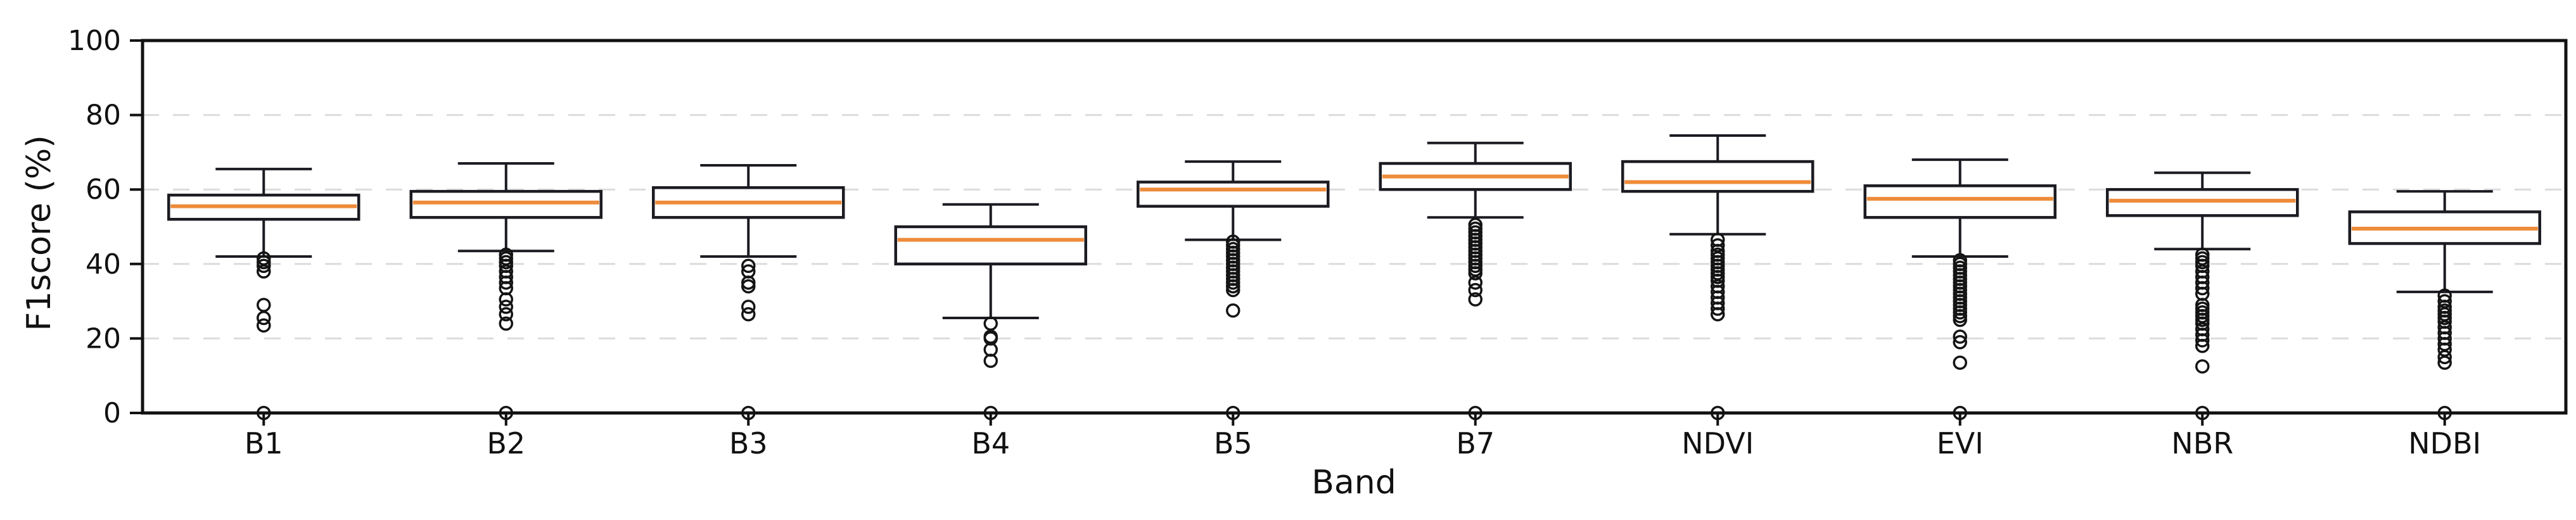 The height and width of the screenshot is (520, 2576). What do you see at coordinates (1233, 443) in the screenshot?
I see `x-tick-label: B5` at bounding box center [1233, 443].